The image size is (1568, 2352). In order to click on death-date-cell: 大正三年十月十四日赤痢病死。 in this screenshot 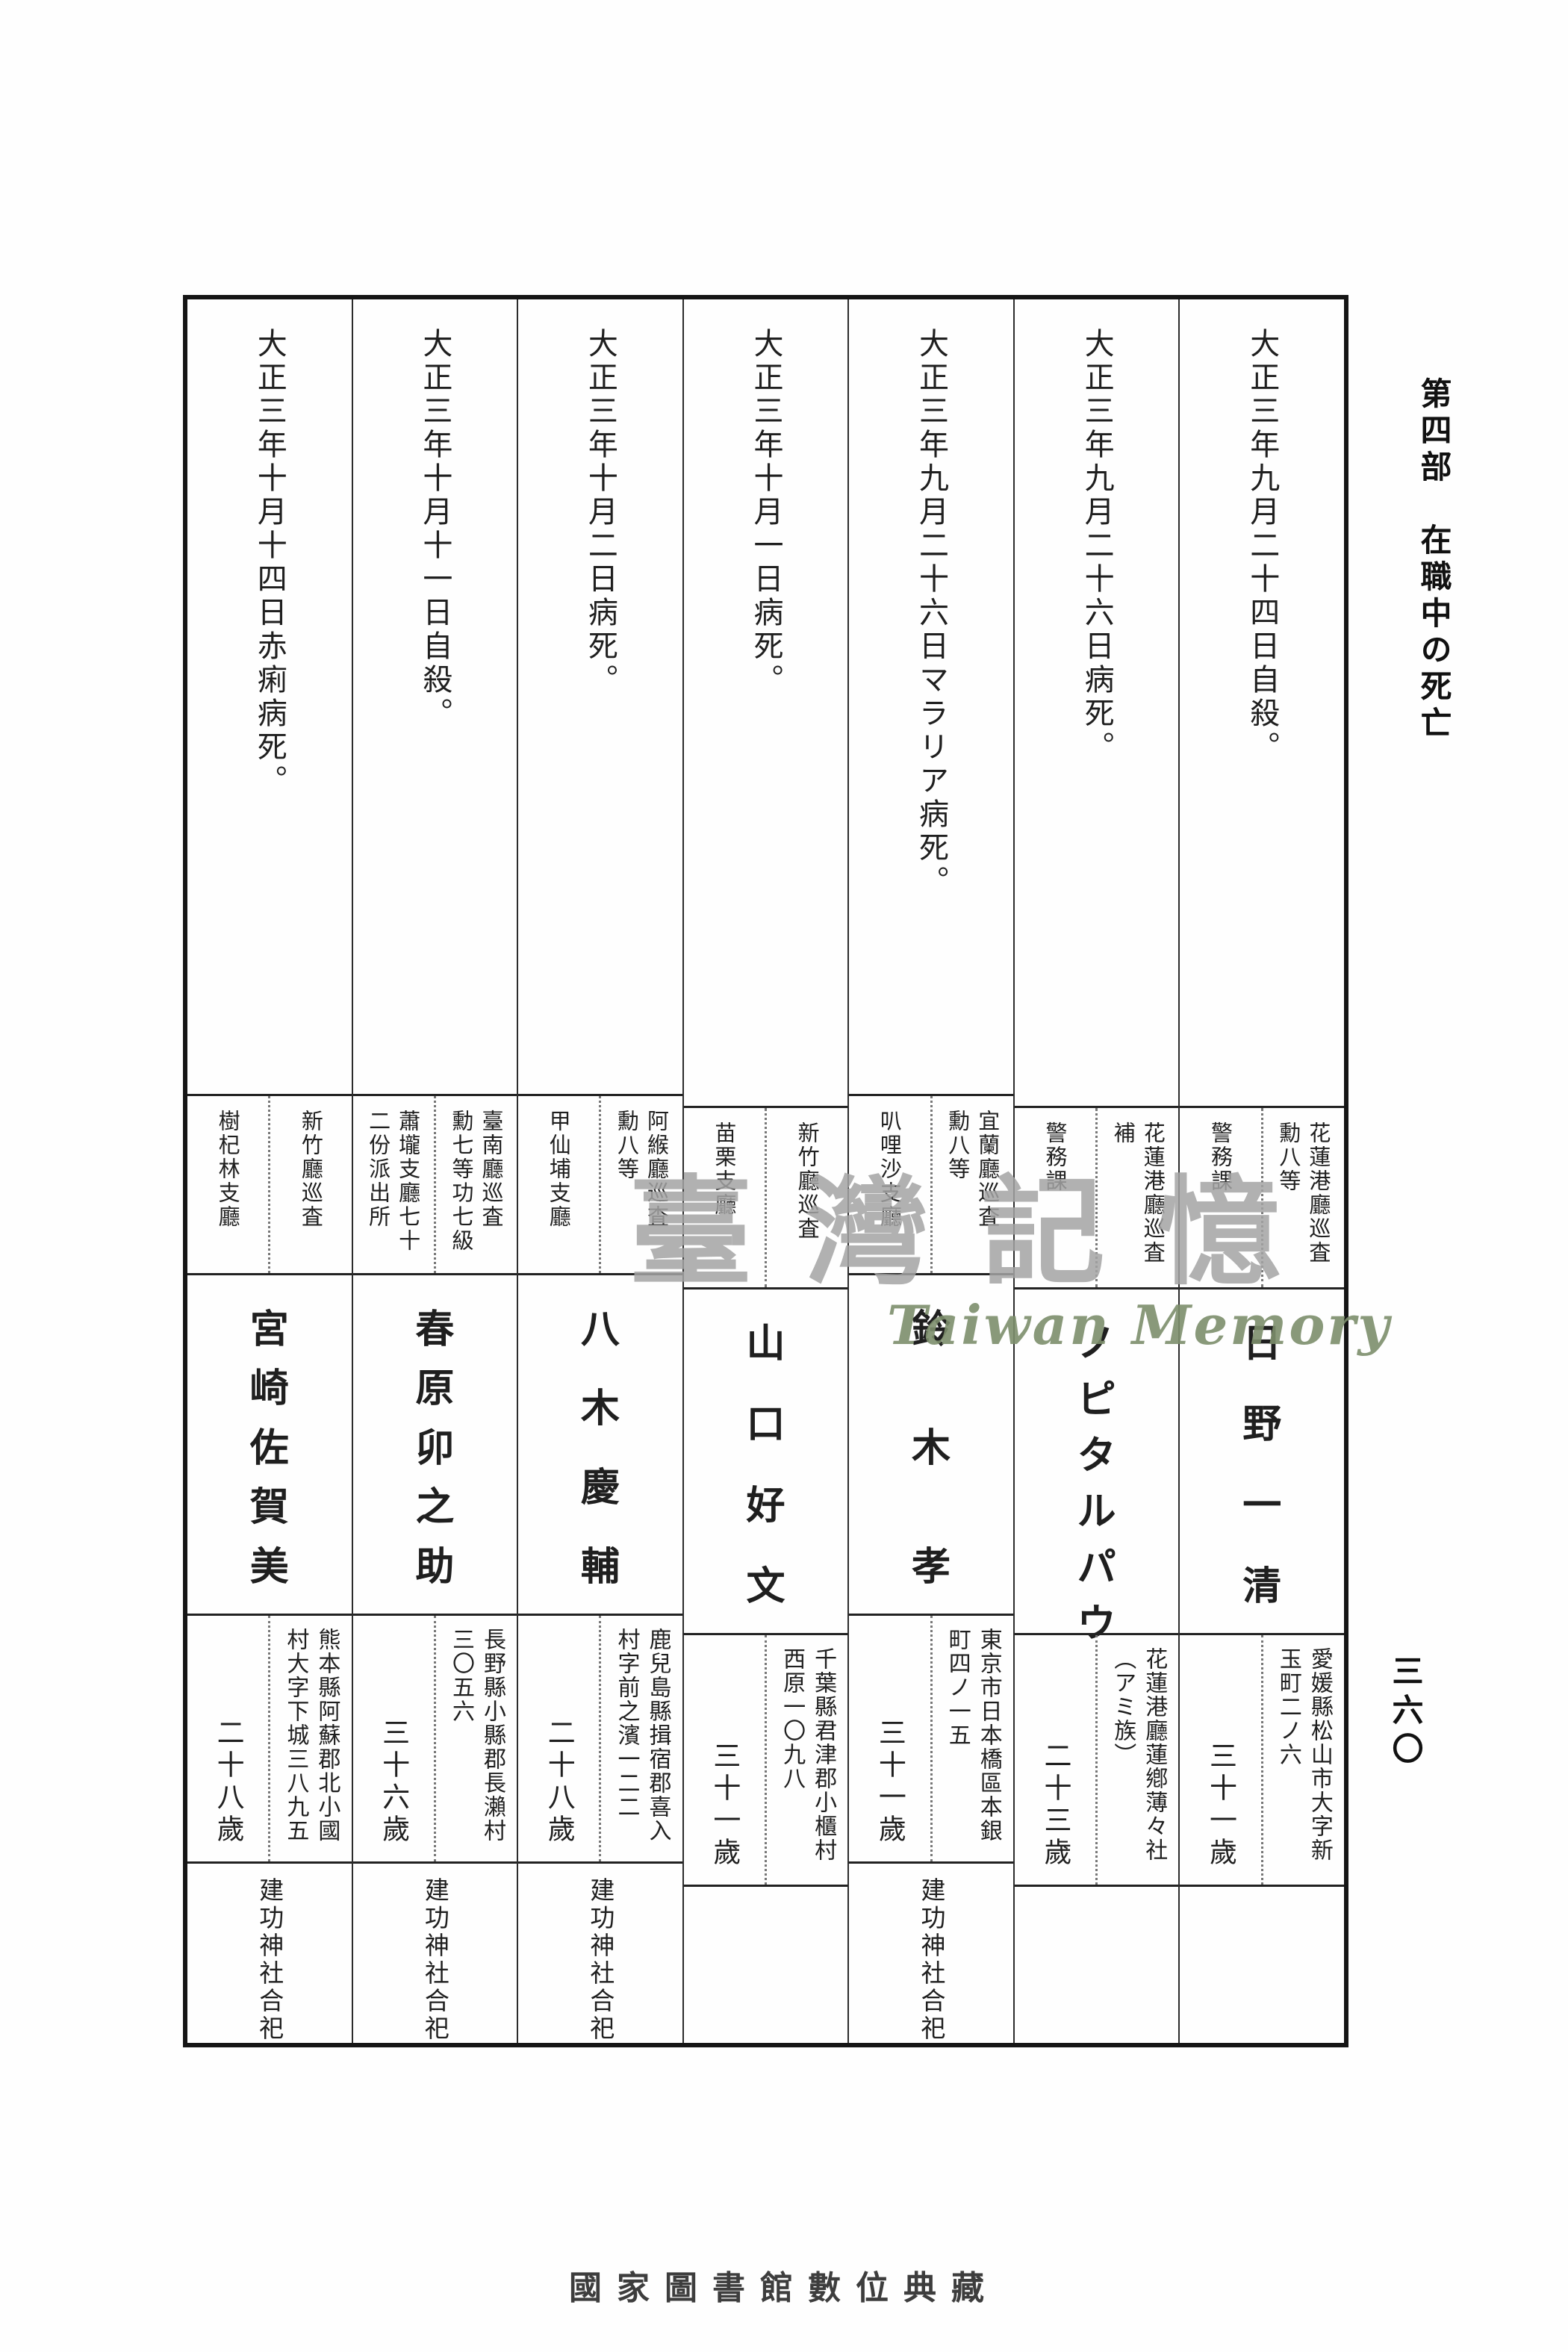, I will do `click(269, 696)`.